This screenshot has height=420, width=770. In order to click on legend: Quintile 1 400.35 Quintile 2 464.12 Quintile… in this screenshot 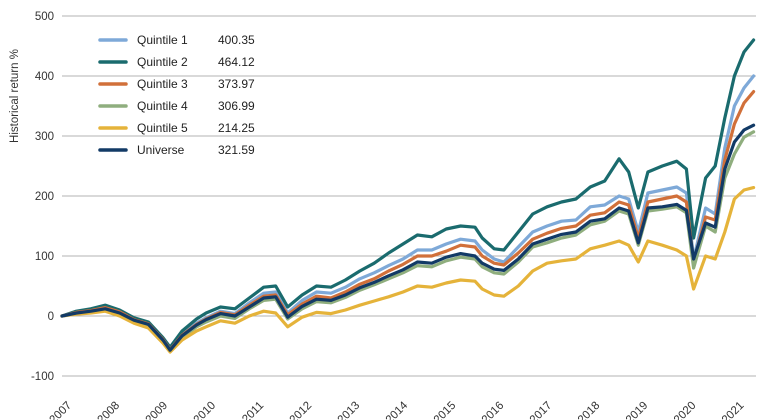, I will do `click(176, 95)`.